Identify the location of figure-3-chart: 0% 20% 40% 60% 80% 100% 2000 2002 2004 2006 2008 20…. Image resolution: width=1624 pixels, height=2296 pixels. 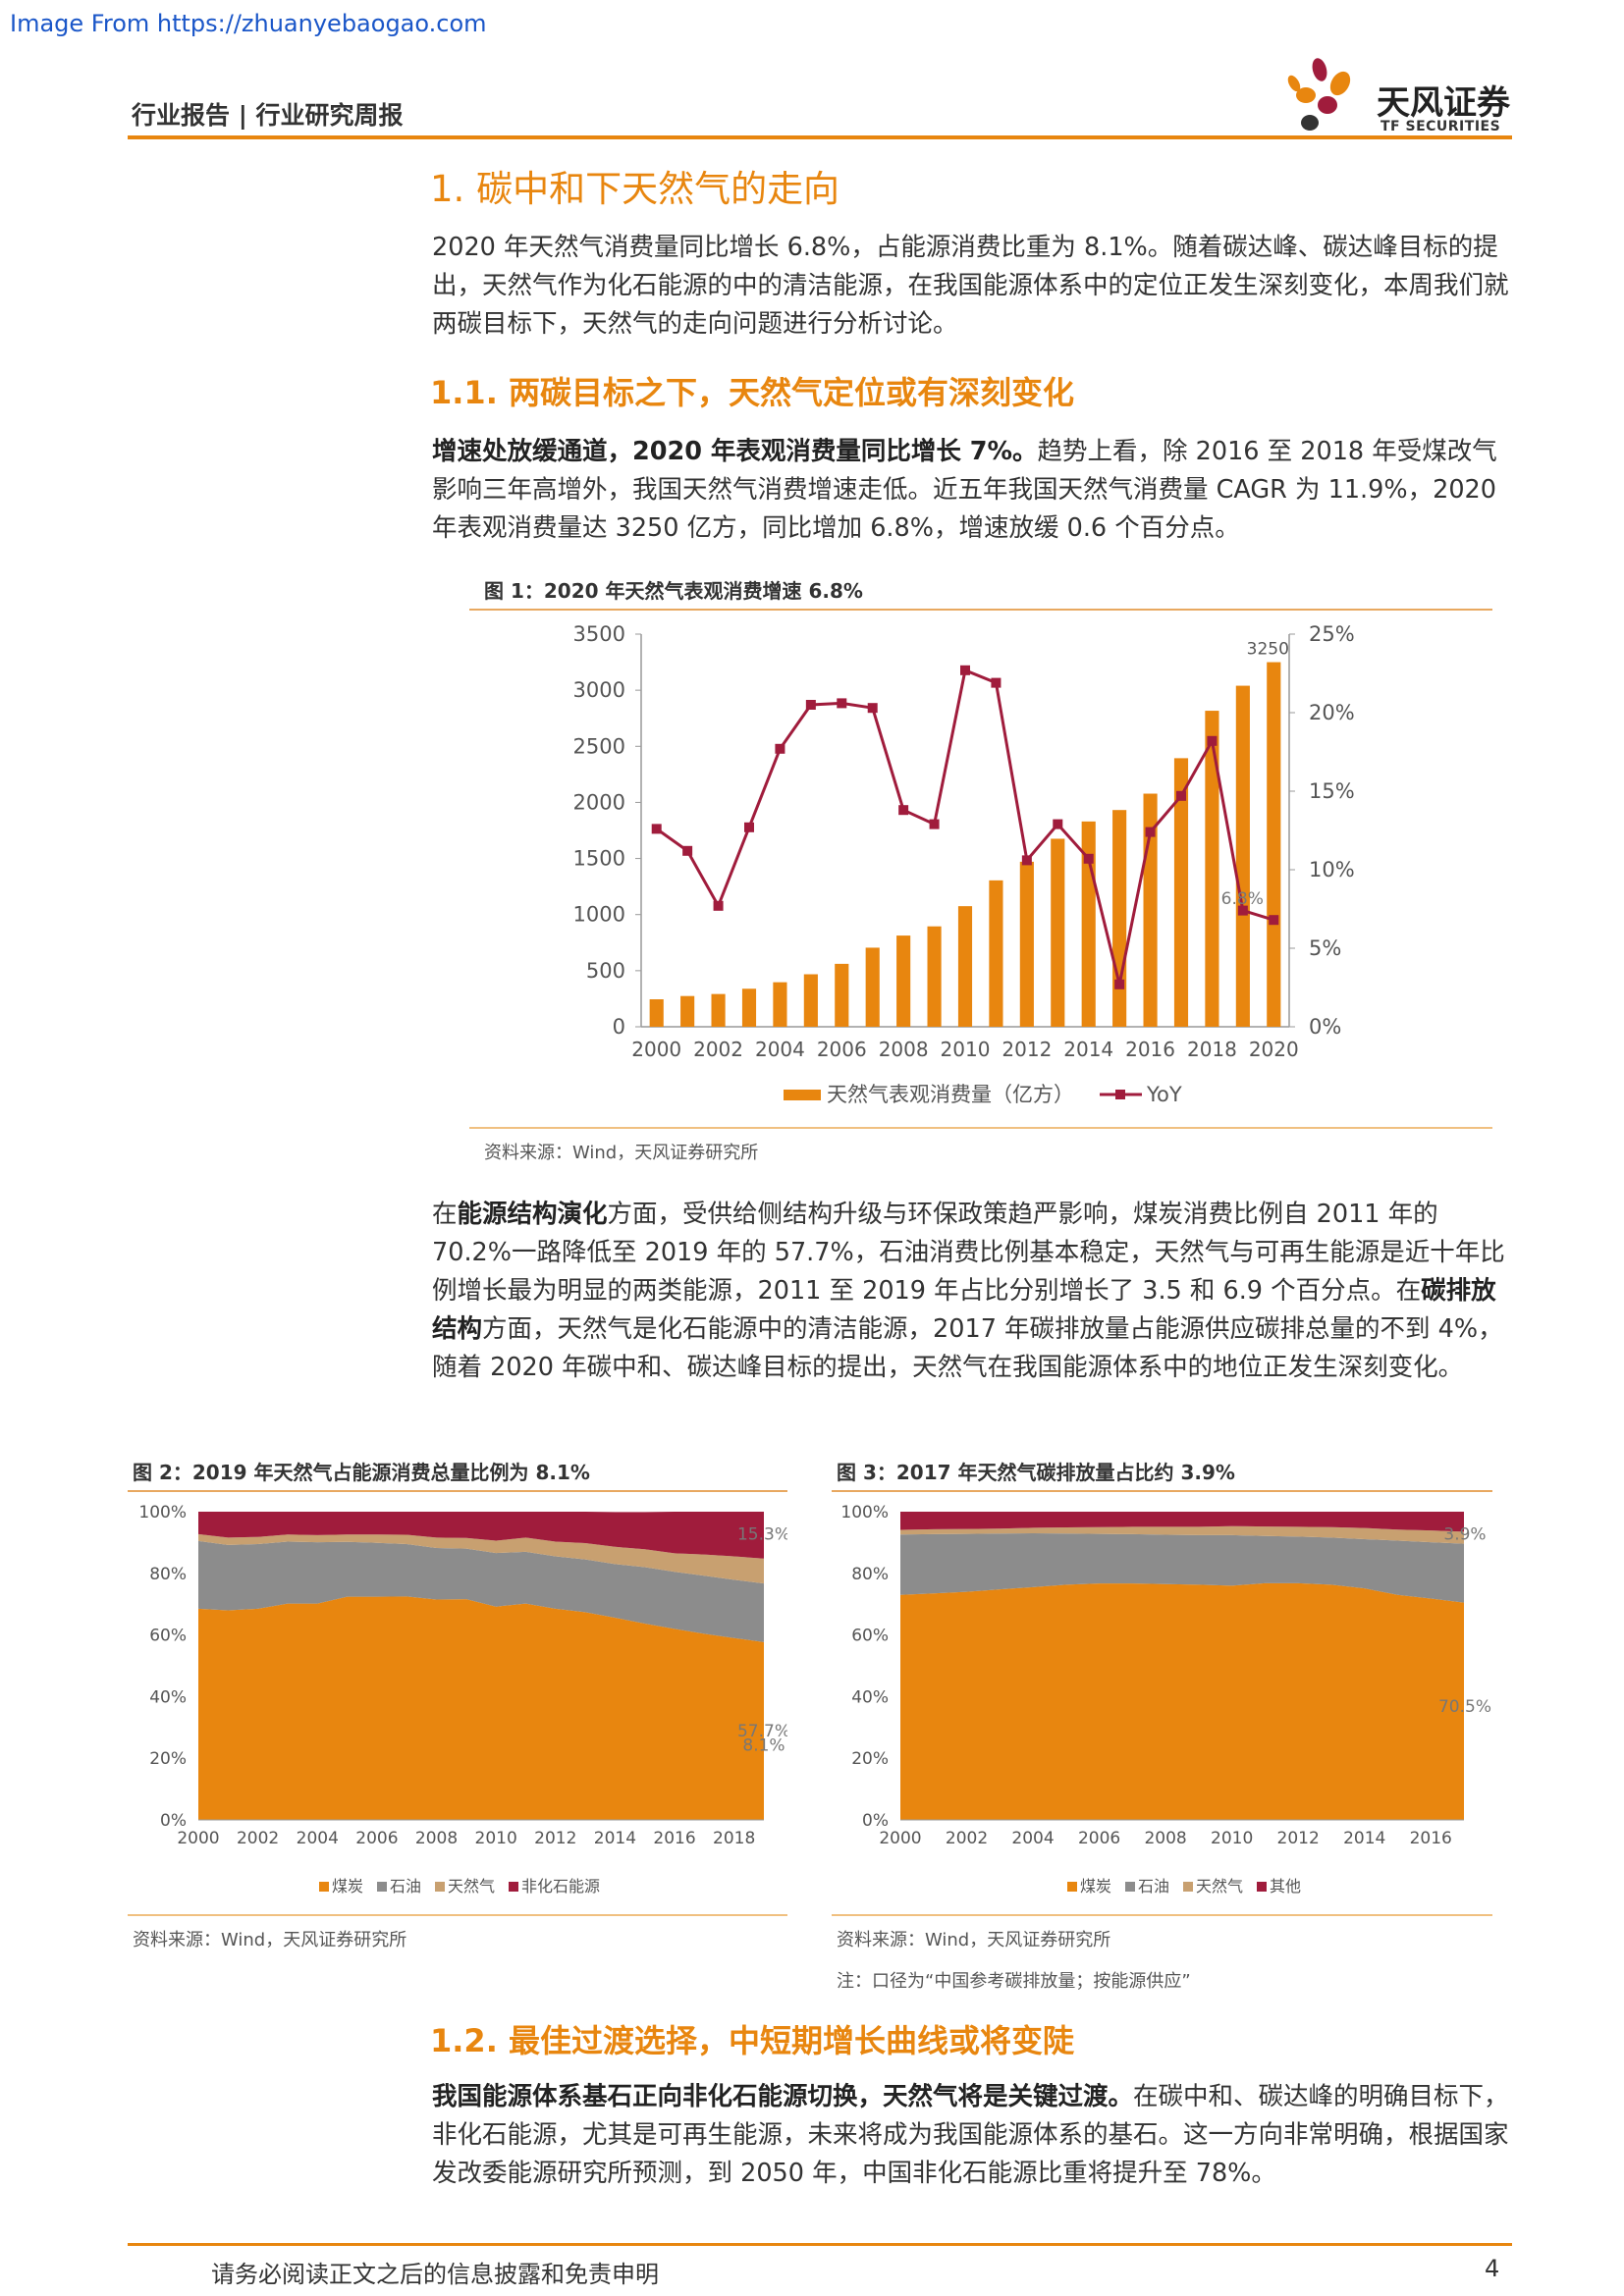
(1165, 1699).